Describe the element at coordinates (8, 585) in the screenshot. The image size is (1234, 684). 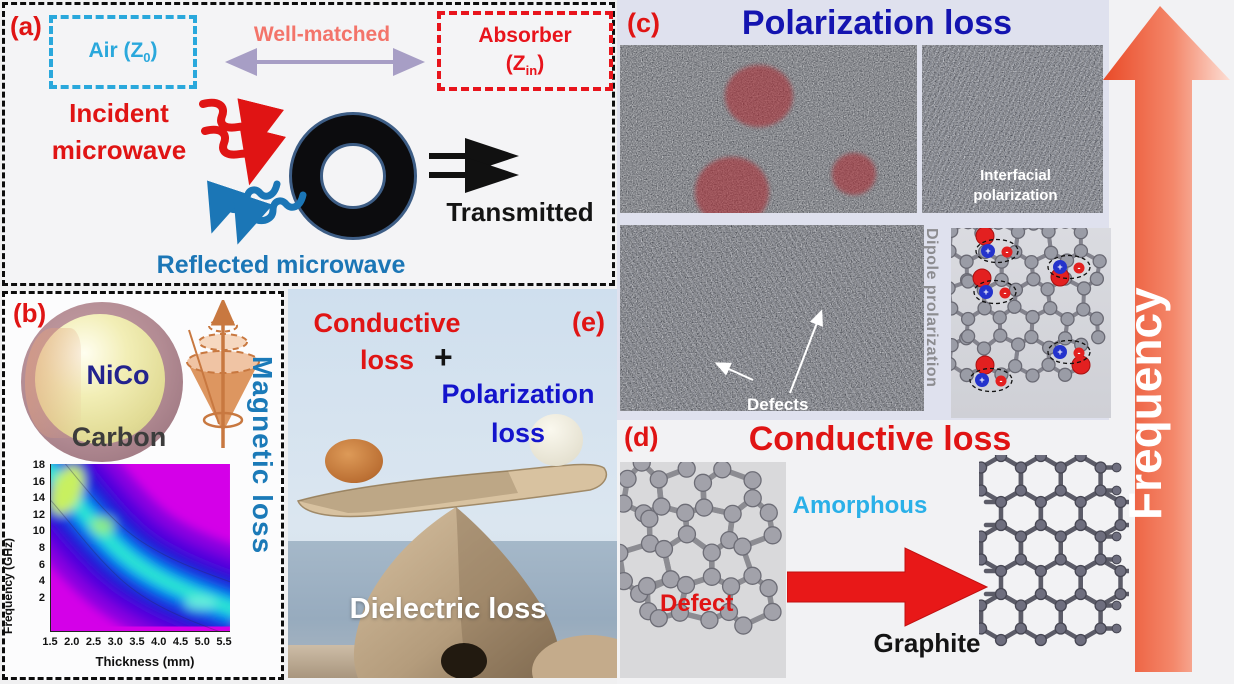
I see `y-axis-label: Frequency (GHz)` at that location.